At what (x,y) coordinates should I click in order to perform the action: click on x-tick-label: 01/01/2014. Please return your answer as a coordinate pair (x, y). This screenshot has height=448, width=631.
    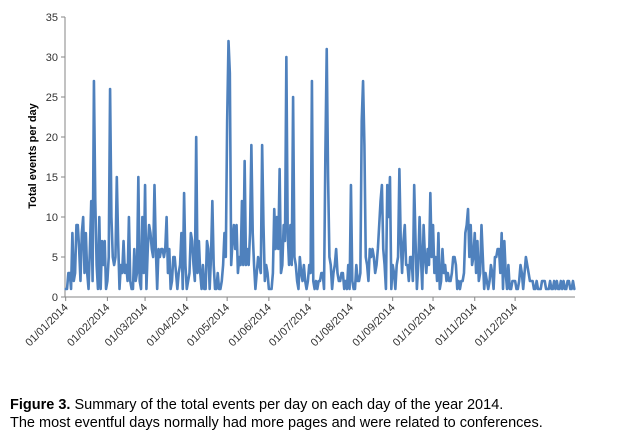
    Looking at the image, I should click on (46, 325).